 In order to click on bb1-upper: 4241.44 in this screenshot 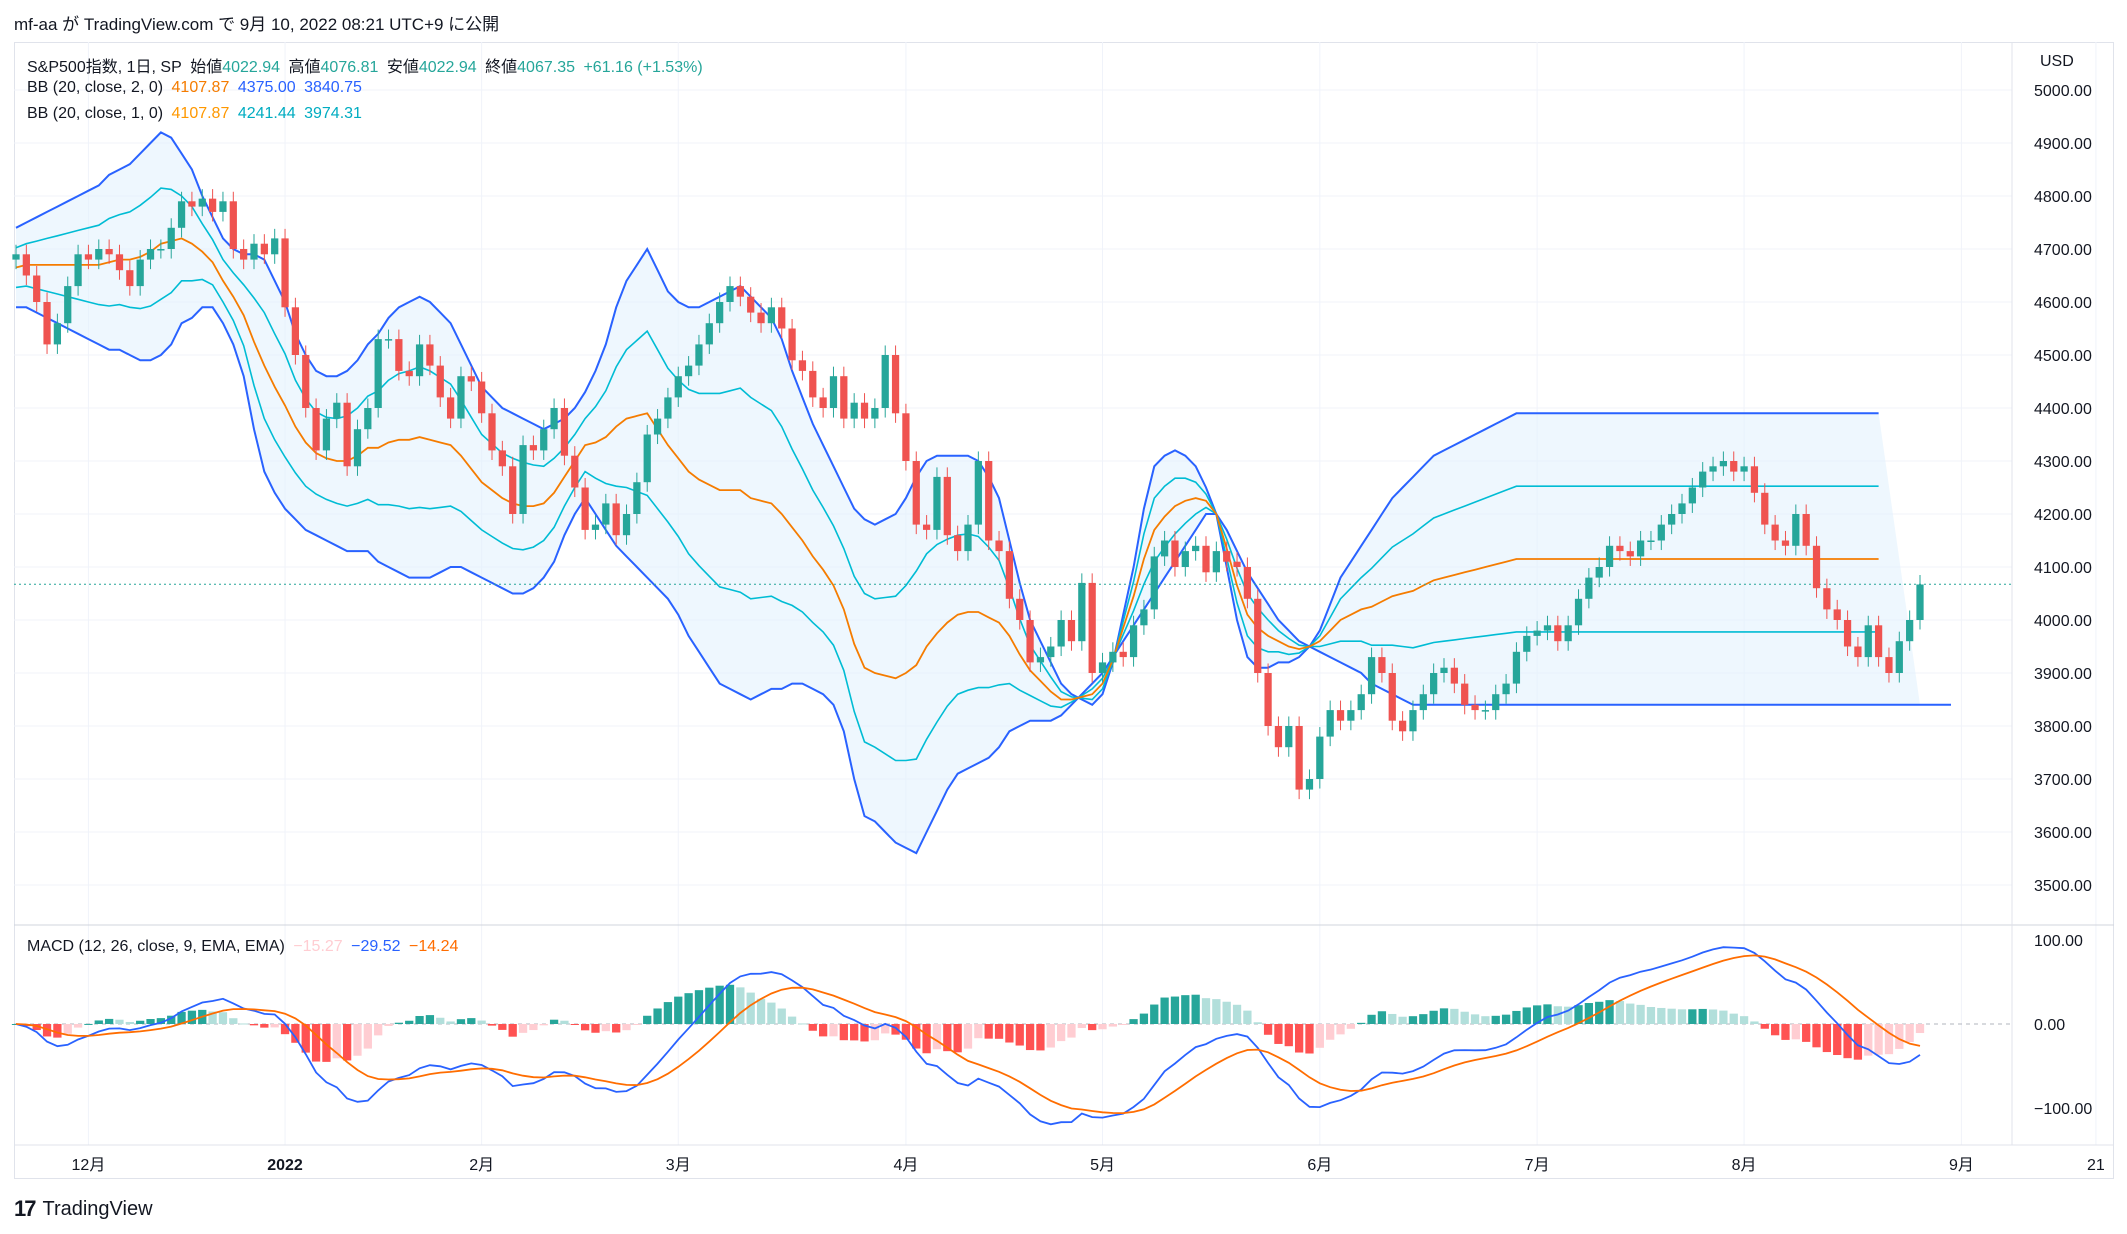, I will do `click(266, 113)`.